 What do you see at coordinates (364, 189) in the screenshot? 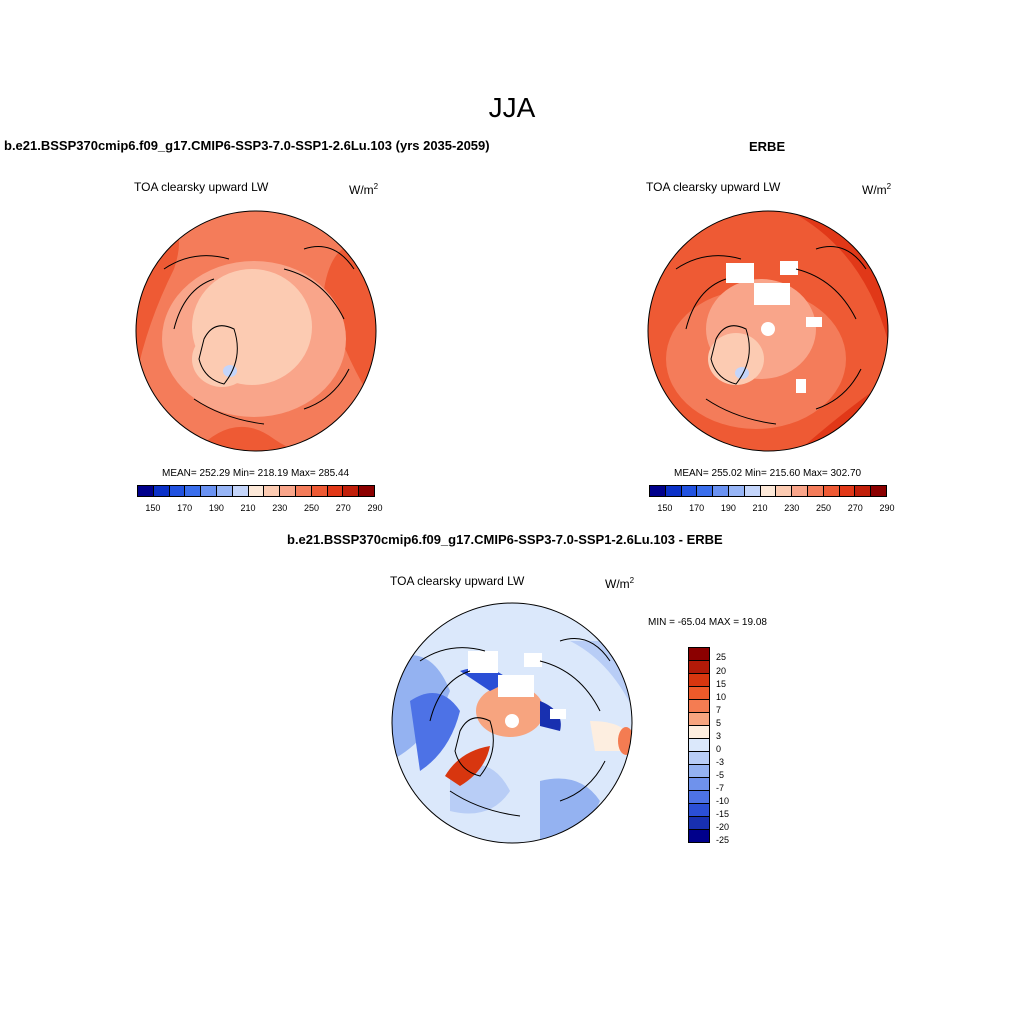
I see `left-units-label: W/m2` at bounding box center [364, 189].